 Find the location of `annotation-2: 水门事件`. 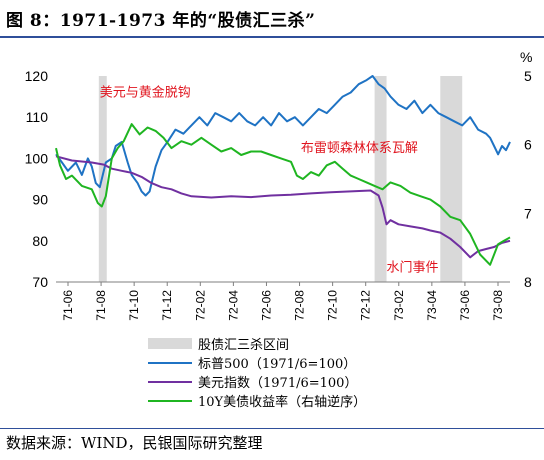

annotation-2: 水门事件 is located at coordinates (413, 268).